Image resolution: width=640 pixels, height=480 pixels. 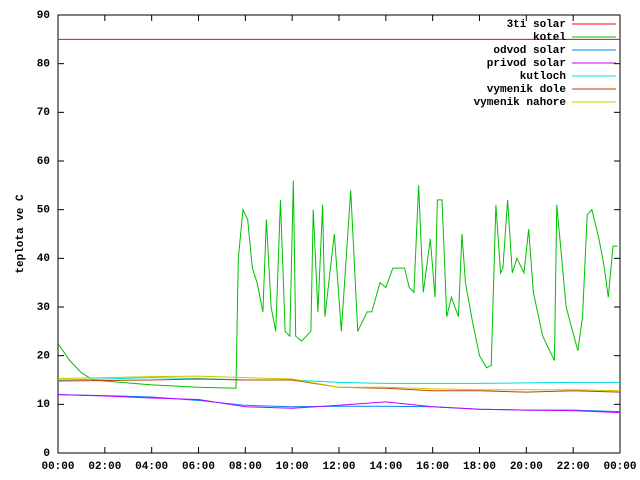 I want to click on y-tick-label: 80, so click(x=43, y=65).